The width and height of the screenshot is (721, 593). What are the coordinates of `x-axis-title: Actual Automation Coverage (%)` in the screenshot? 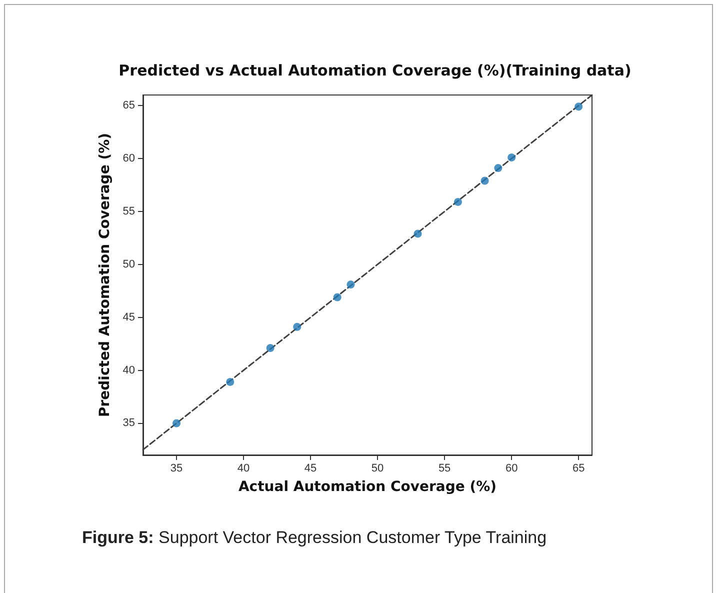 It's located at (367, 487).